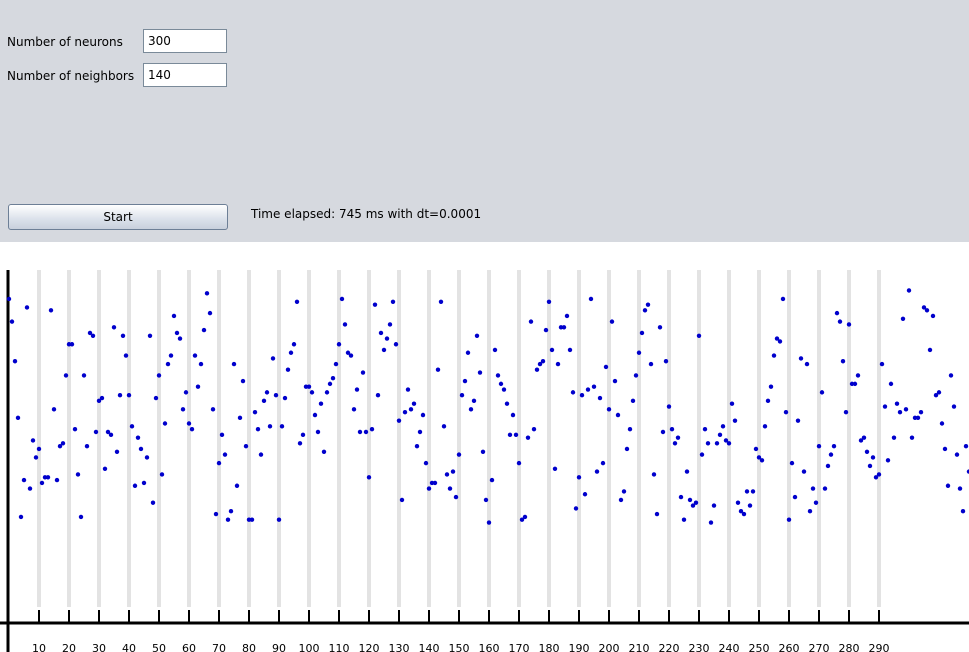 This screenshot has height=652, width=969. Describe the element at coordinates (159, 647) in the screenshot. I see `x-tick-label-50: 50` at that location.